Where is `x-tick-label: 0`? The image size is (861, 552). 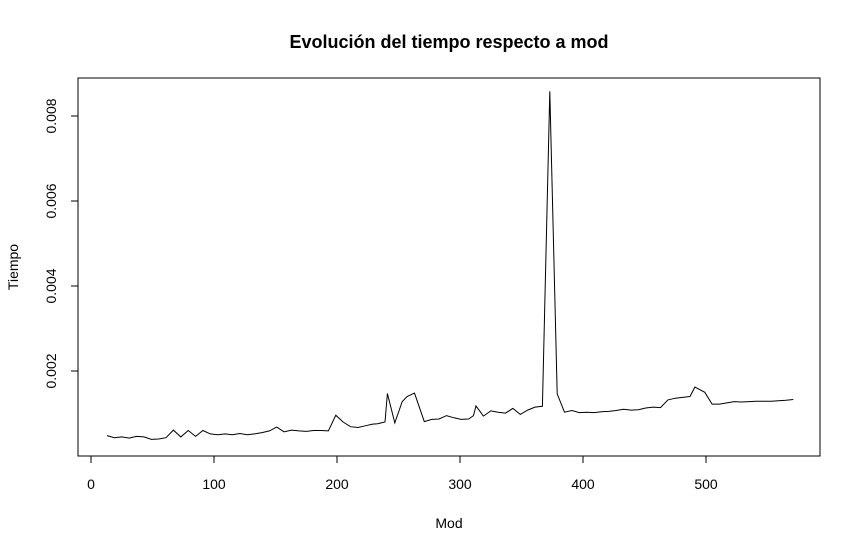
x-tick-label: 0 is located at coordinates (91, 484).